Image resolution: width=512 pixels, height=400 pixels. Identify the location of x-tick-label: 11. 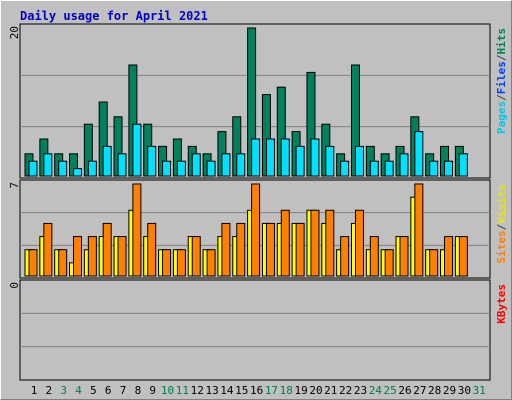
(182, 390).